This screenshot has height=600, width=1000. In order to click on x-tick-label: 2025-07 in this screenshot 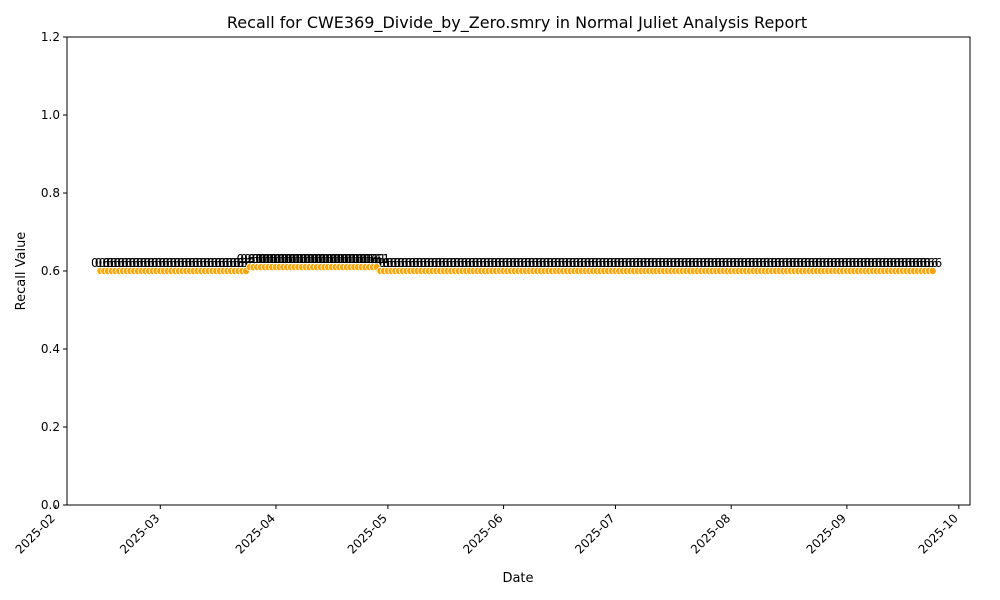, I will do `click(594, 533)`.